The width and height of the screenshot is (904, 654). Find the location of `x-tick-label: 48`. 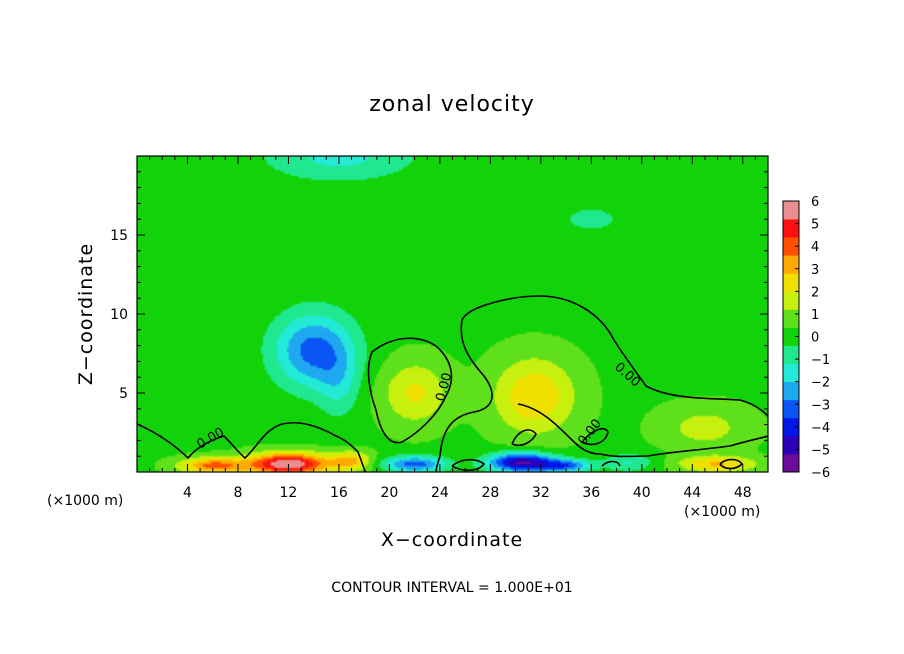

x-tick-label: 48 is located at coordinates (743, 493).